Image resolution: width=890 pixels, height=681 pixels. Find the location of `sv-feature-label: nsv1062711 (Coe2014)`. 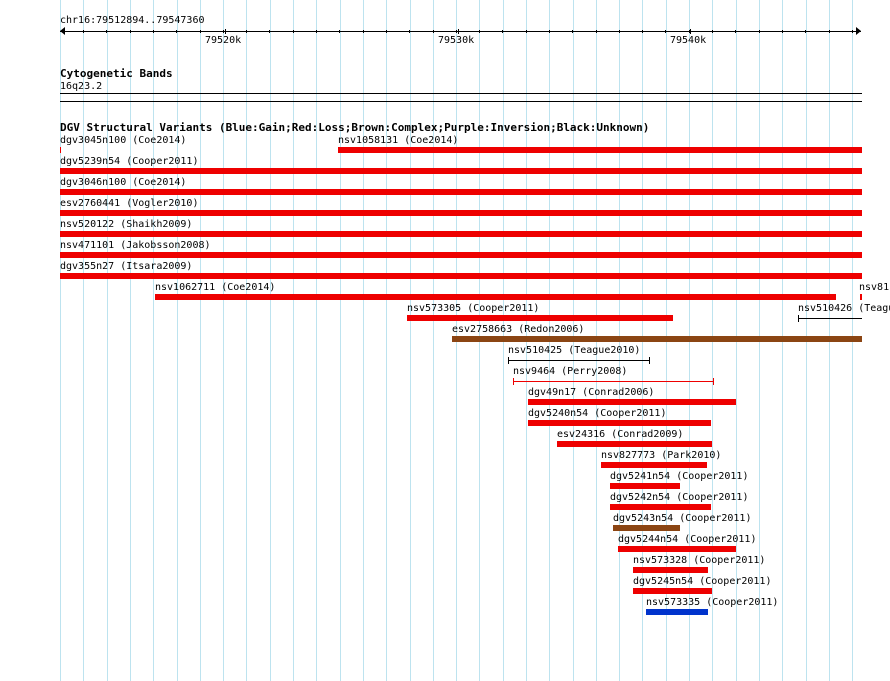

sv-feature-label: nsv1062711 (Coe2014) is located at coordinates (215, 287).